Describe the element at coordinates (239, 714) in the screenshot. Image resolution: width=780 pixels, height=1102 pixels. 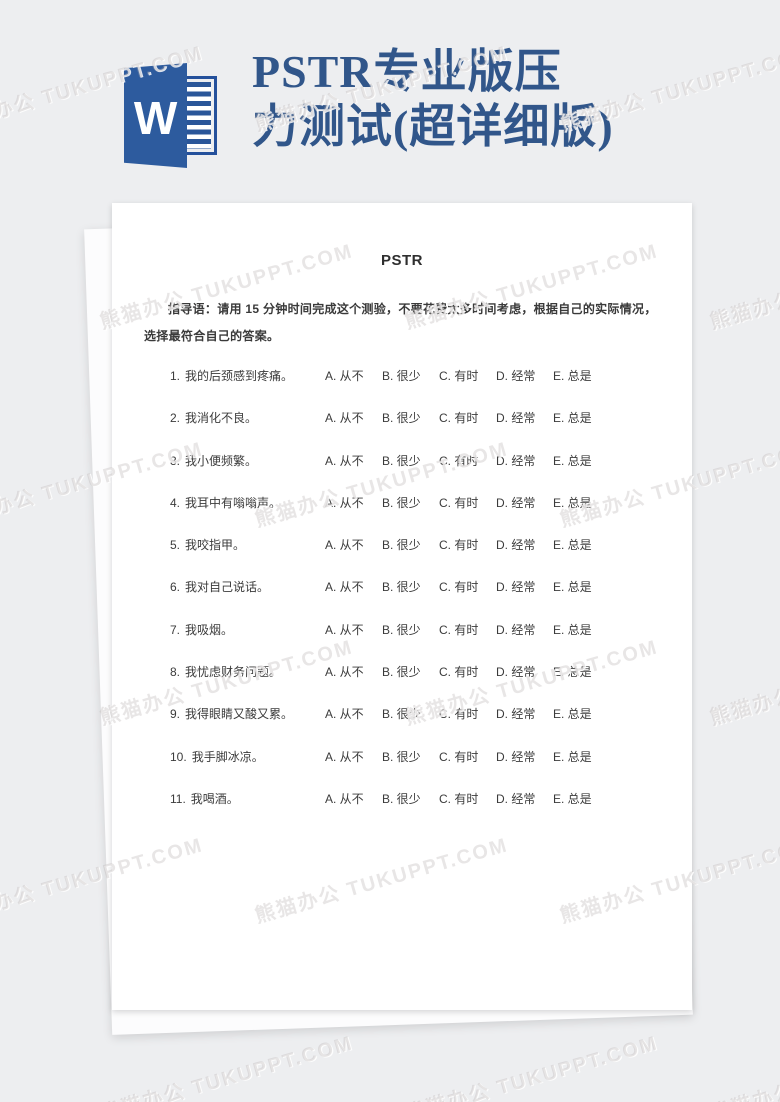
I see `question-text: 我得眼睛又酸又累。` at that location.